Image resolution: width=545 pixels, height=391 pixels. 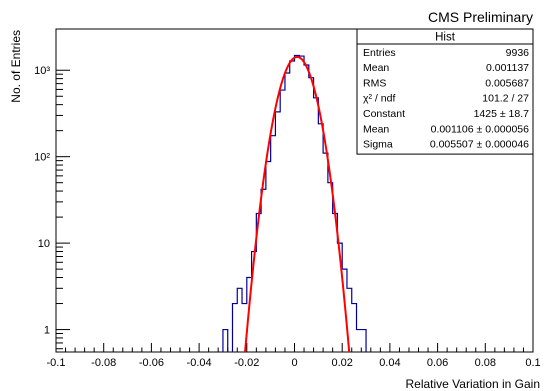 What do you see at coordinates (505, 99) in the screenshot?
I see `stats-row-value: 101.2 / 27` at bounding box center [505, 99].